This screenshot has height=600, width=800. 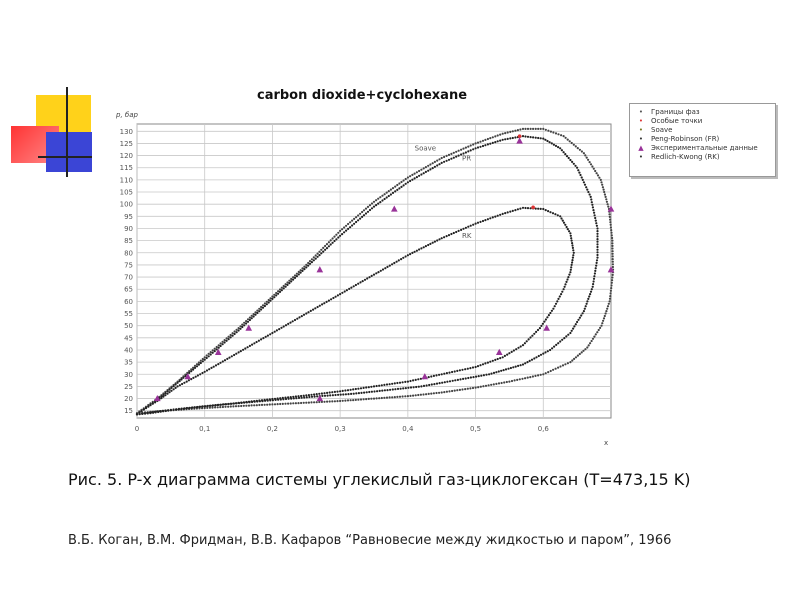 What do you see at coordinates (128, 217) in the screenshot?
I see `y-tick-label: 95` at bounding box center [128, 217].